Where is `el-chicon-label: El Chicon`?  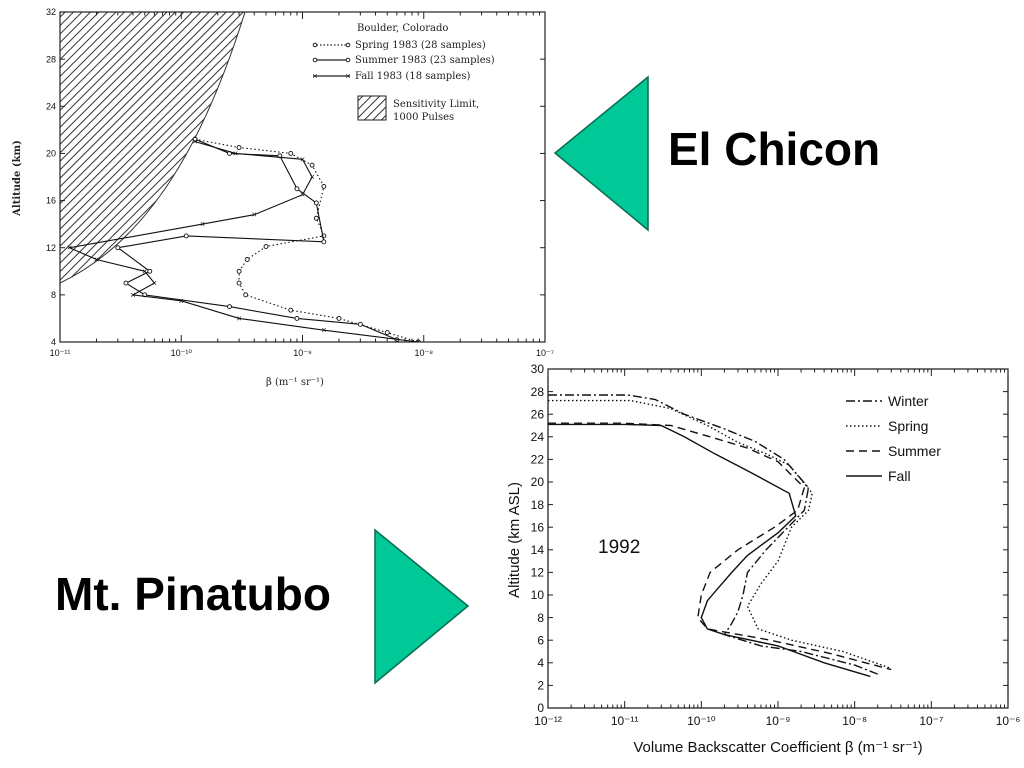 el-chicon-label: El Chicon is located at coordinates (774, 149).